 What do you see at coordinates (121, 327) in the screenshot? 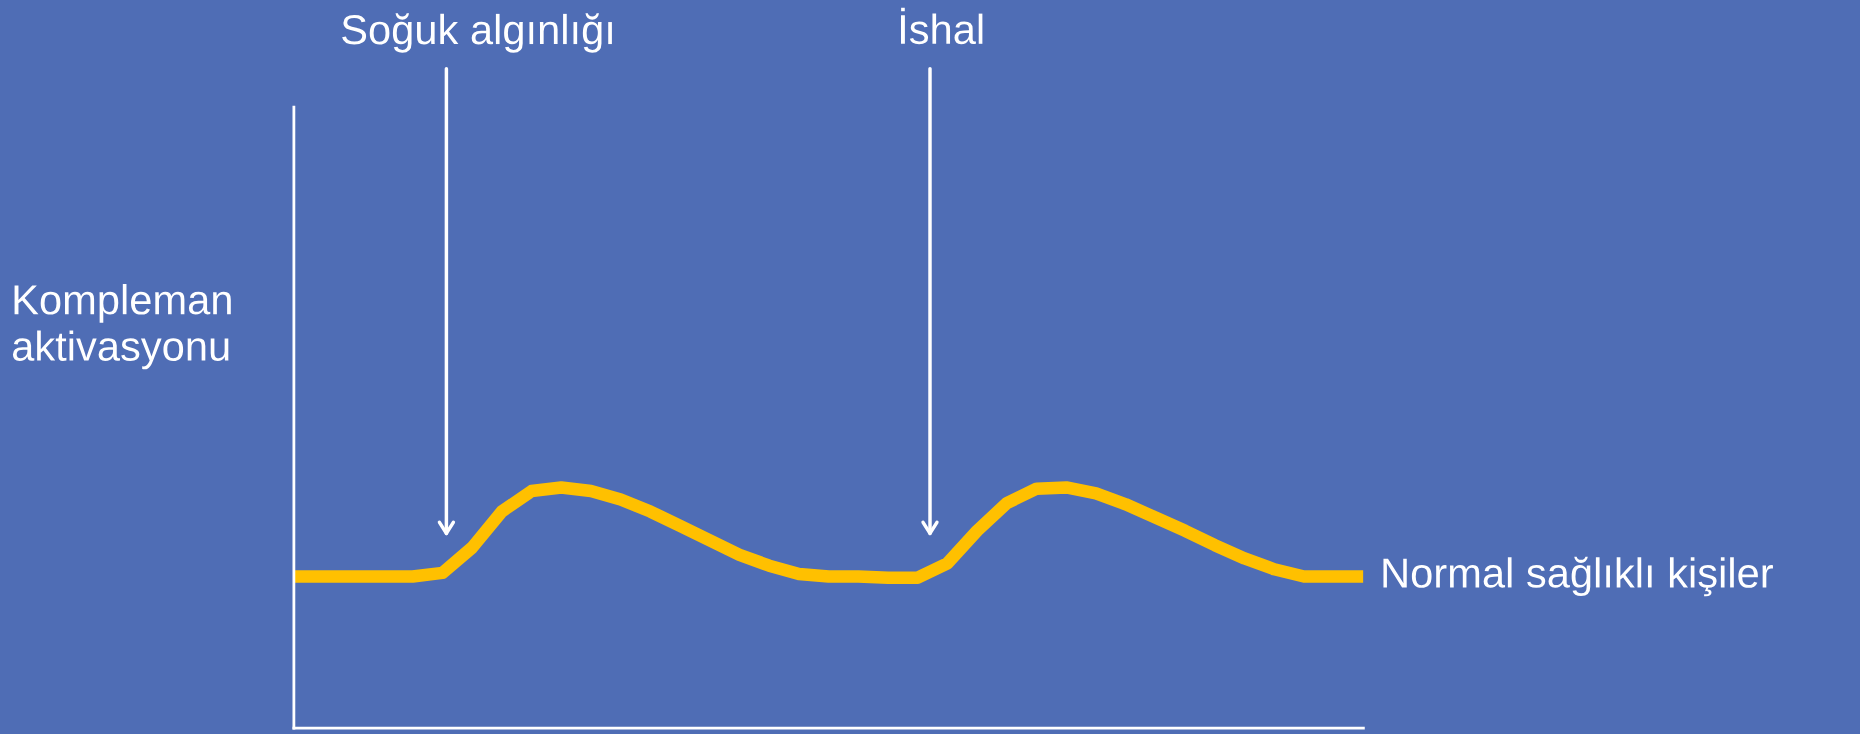
I see `y-axis-title: Kompleman aktivasyonu` at bounding box center [121, 327].